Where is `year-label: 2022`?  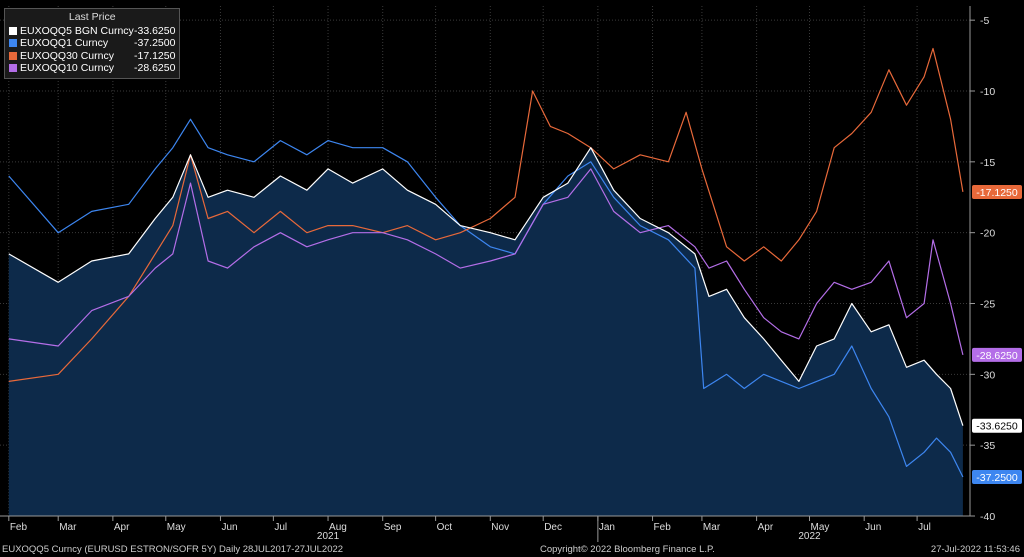
year-label: 2022 is located at coordinates (809, 536).